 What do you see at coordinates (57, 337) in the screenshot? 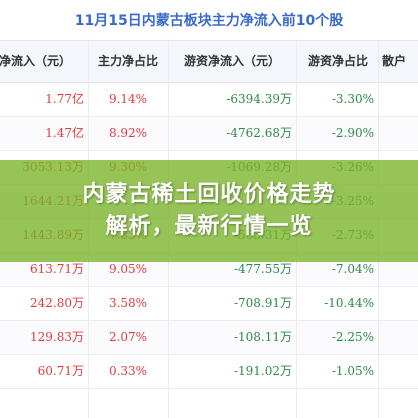
I see `cell-net-inflow: 129.83万` at bounding box center [57, 337].